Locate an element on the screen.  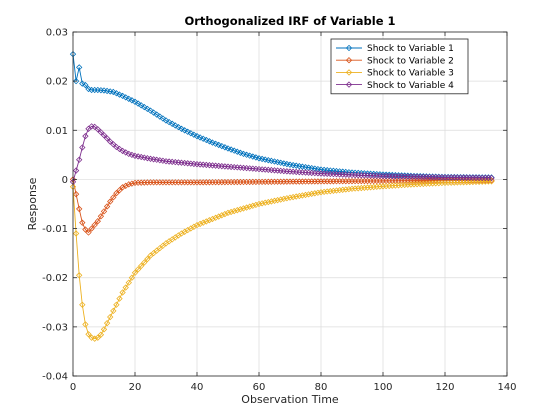
x-axis-label: Observation Time is located at coordinates (290, 399).